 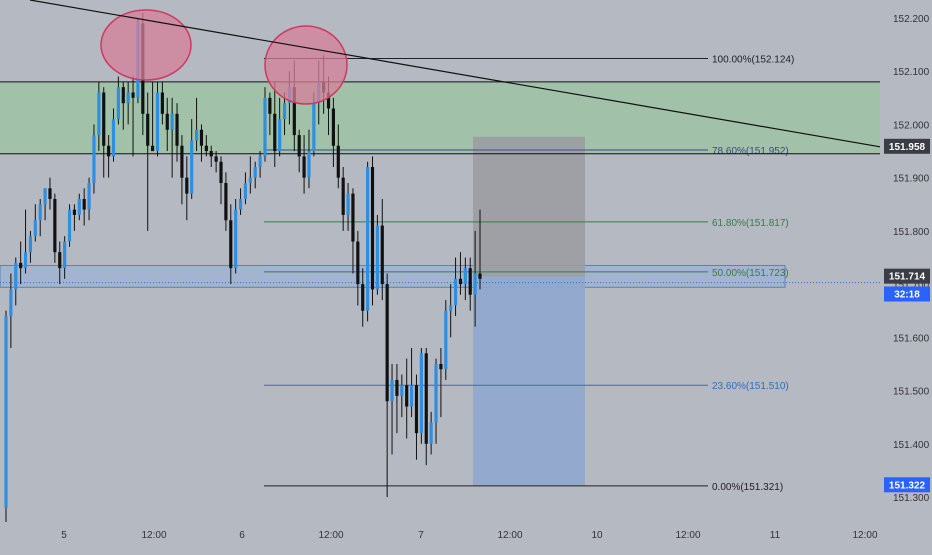 What do you see at coordinates (750, 273) in the screenshot?
I see `fib-label: 50.00%(151.723)` at bounding box center [750, 273].